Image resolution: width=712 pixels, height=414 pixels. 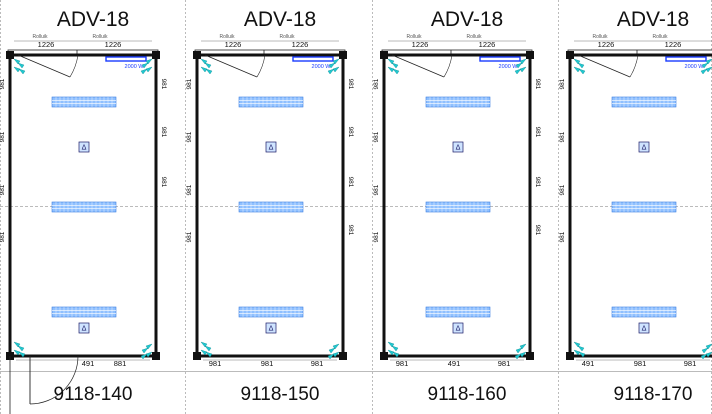 I want to click on door-swing-arc, so click(x=261, y=66).